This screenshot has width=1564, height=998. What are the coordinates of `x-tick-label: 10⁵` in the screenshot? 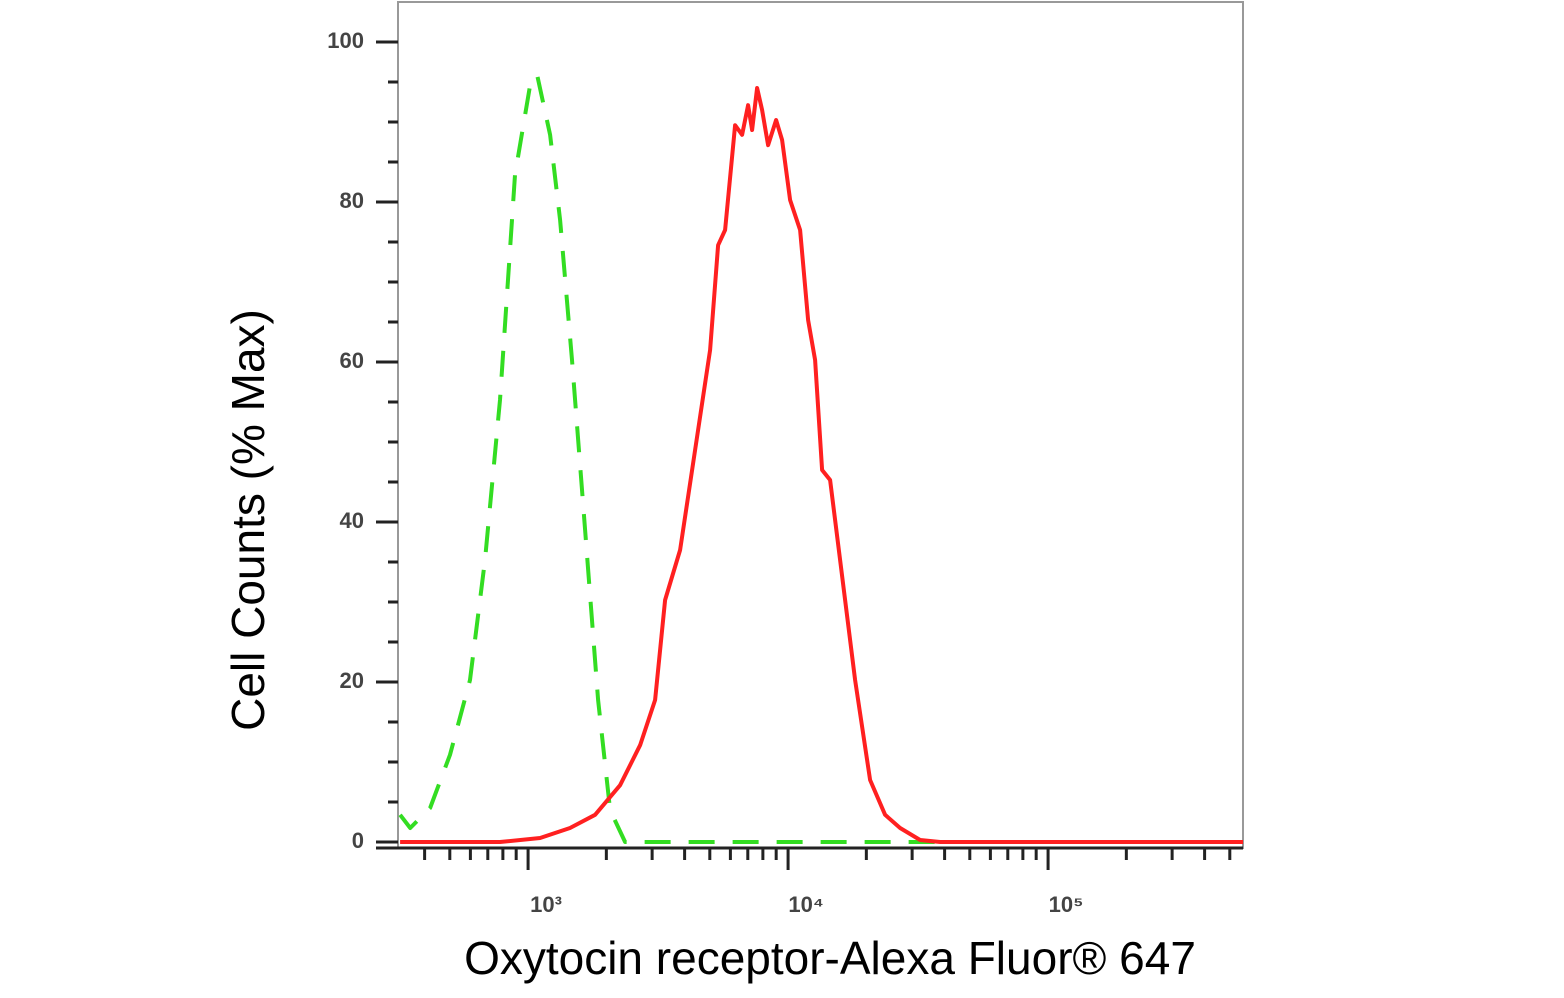 It's located at (1066, 904).